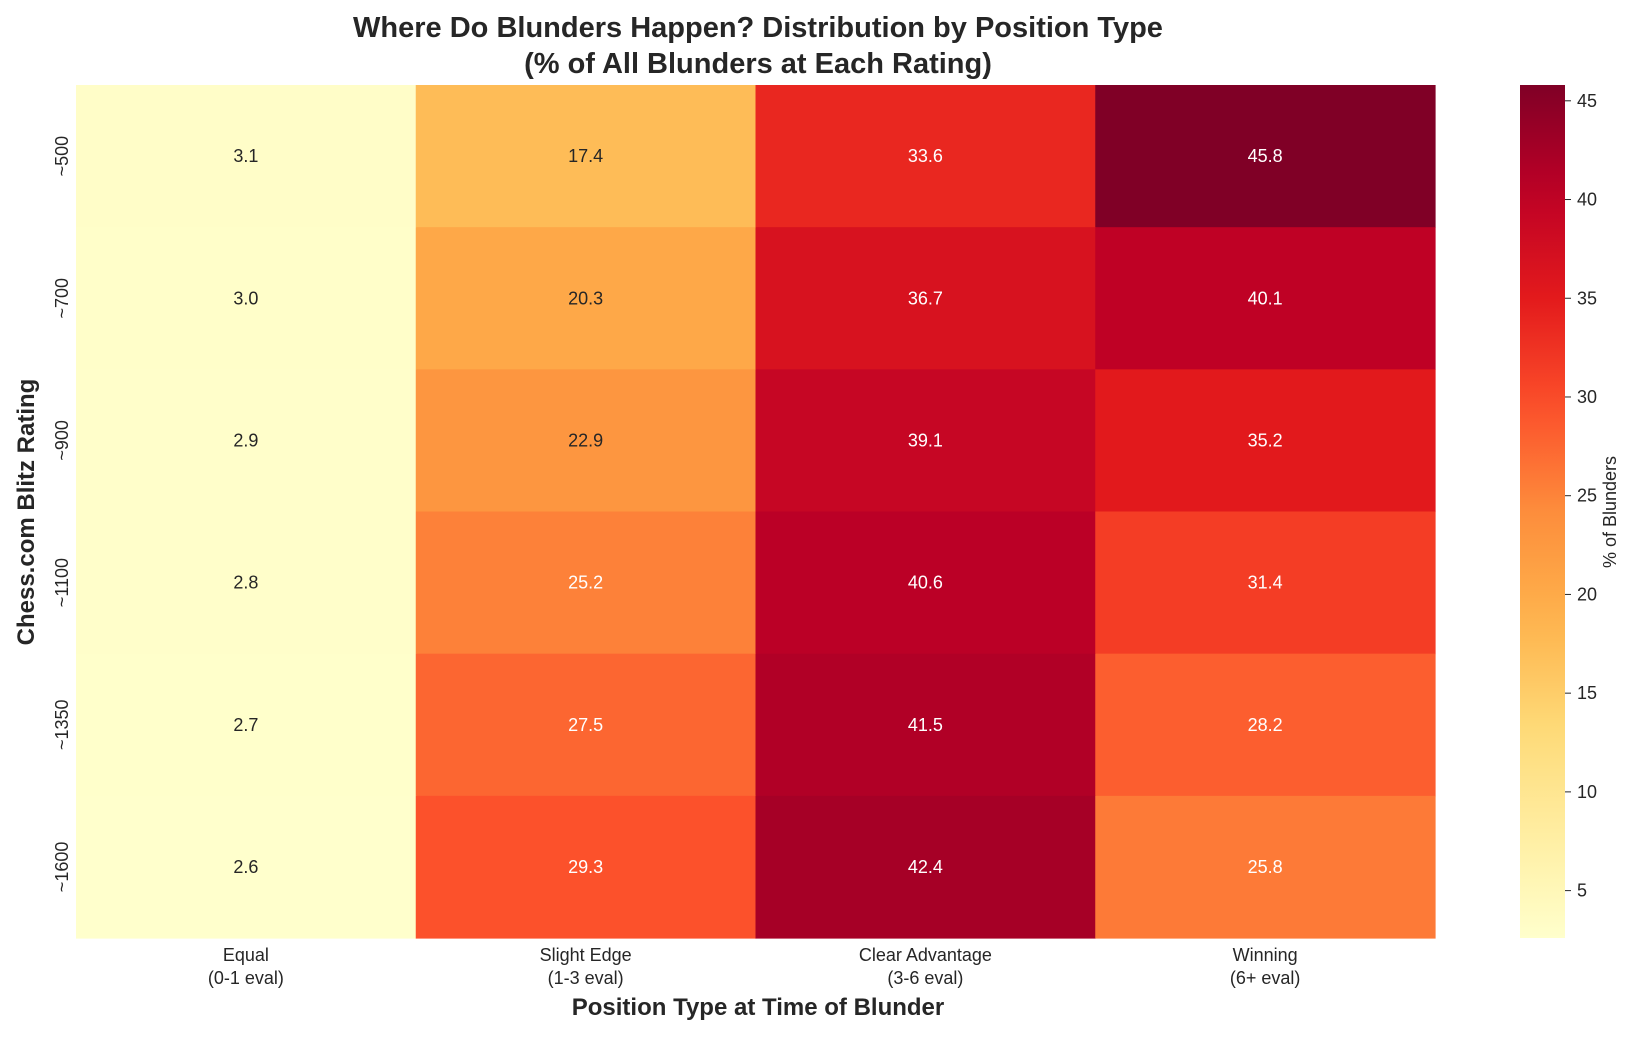  Describe the element at coordinates (62, 440) in the screenshot. I see `y-tick-label: ~900` at that location.